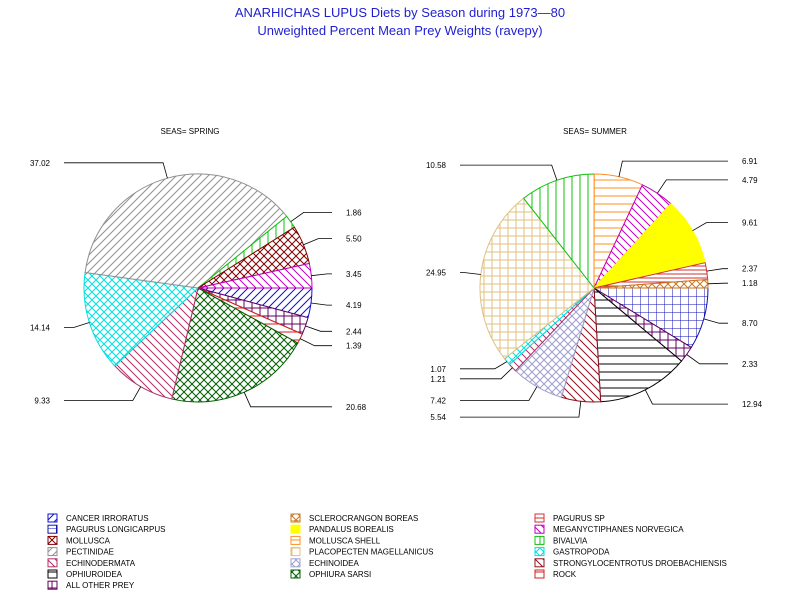  Describe the element at coordinates (436, 273) in the screenshot. I see `slice-label: 24.95` at that location.